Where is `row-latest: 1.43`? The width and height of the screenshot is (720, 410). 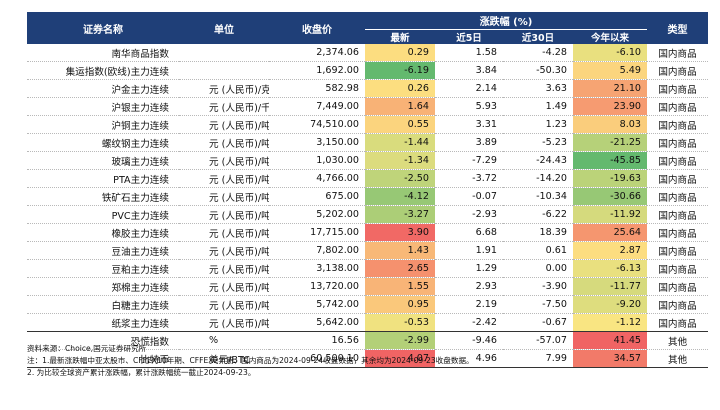 row-latest: 1.43 is located at coordinates (400, 250).